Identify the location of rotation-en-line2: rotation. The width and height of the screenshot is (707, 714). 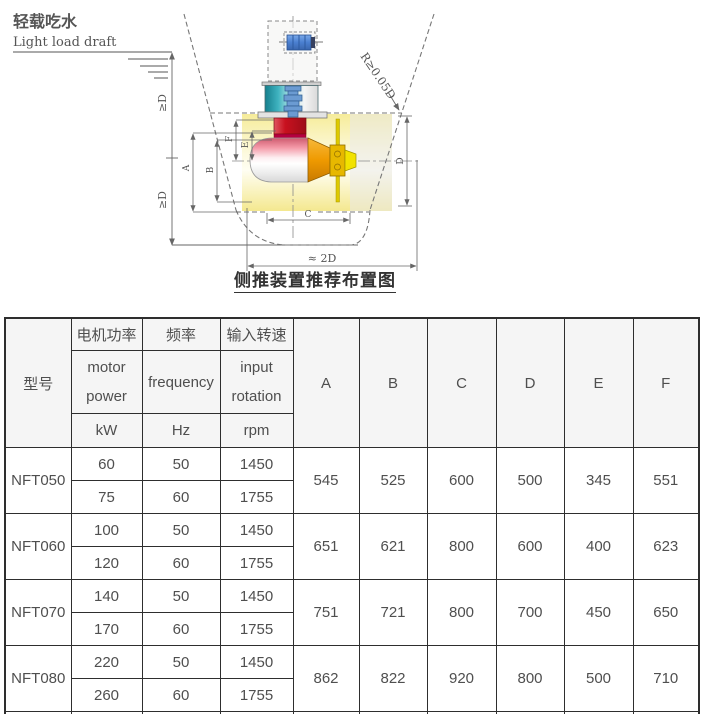
(256, 396).